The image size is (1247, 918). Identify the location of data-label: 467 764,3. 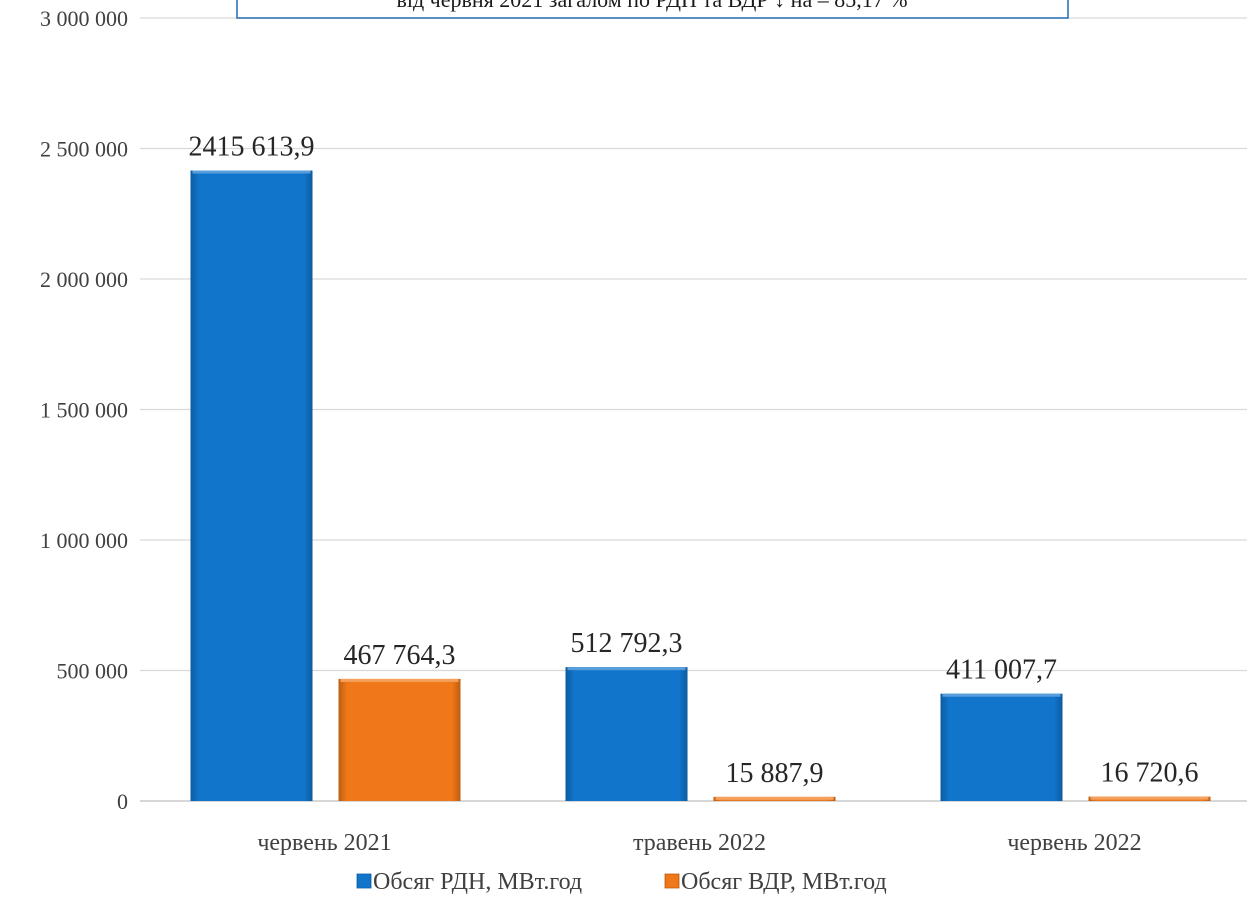
(400, 655).